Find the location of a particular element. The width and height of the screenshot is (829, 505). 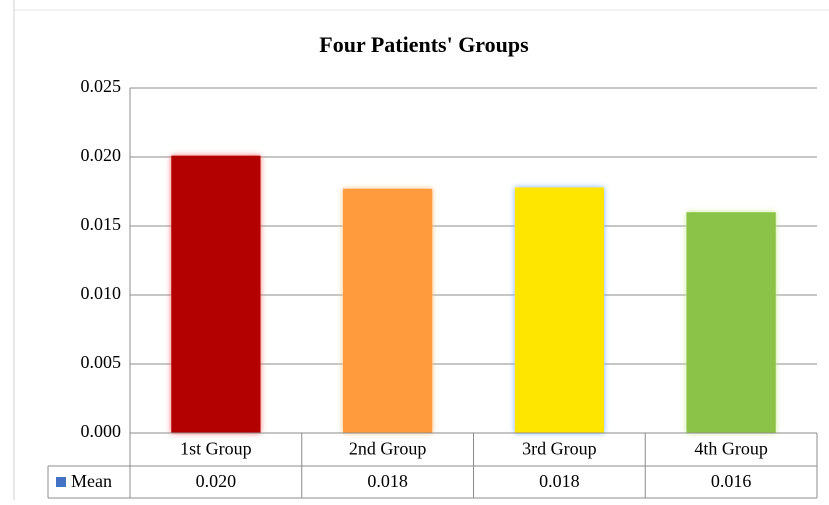

legend-key is located at coordinates (61, 482).